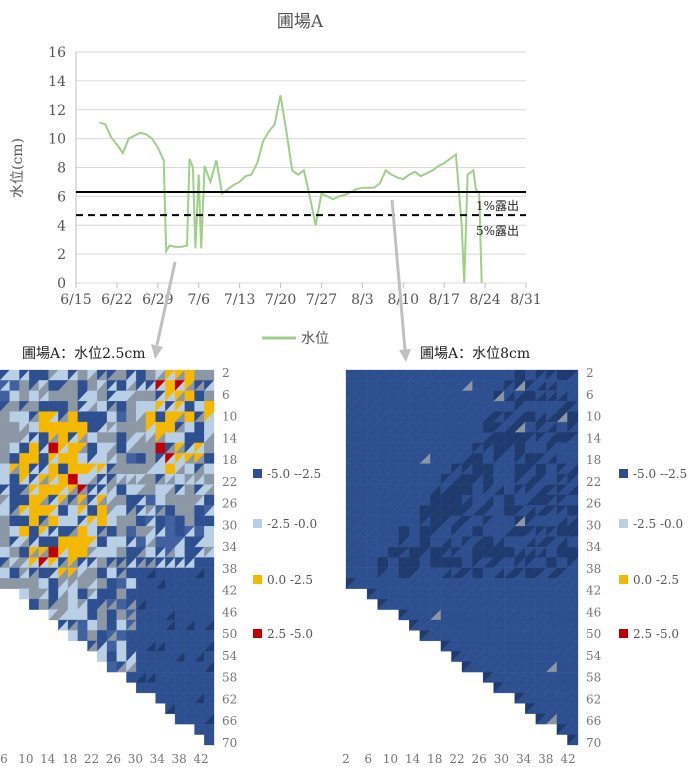 The image size is (690, 767). Describe the element at coordinates (300, 22) in the screenshot. I see `page-title: 圃場A` at that location.